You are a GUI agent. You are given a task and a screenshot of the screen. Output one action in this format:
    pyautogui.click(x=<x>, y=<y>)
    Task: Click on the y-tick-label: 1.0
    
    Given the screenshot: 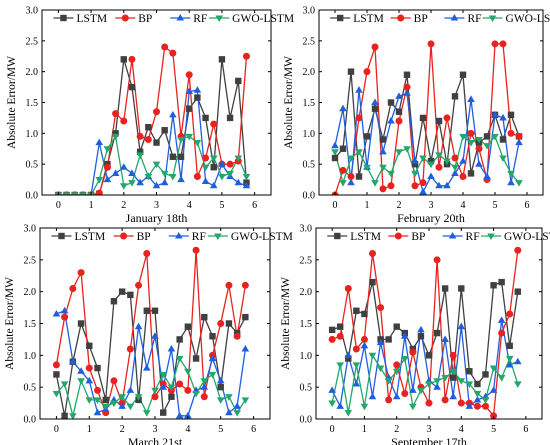 What is the action you would take?
    pyautogui.click(x=32, y=134)
    